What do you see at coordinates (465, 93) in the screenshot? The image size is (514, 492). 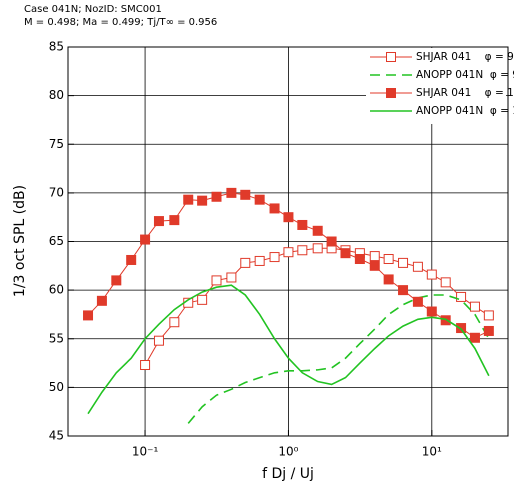 I see `legend-label: SHJAR 041 φ = 150°` at bounding box center [465, 93].